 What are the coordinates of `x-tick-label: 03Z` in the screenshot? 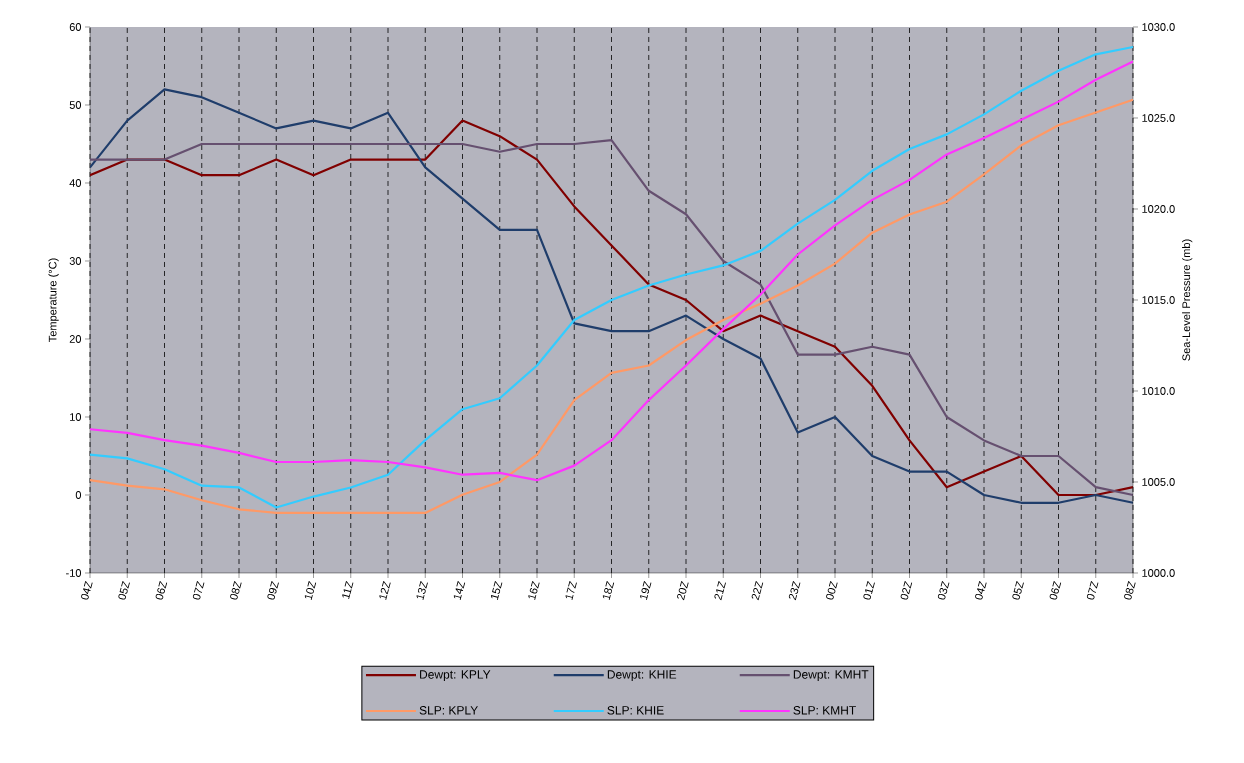 It's located at (943, 590).